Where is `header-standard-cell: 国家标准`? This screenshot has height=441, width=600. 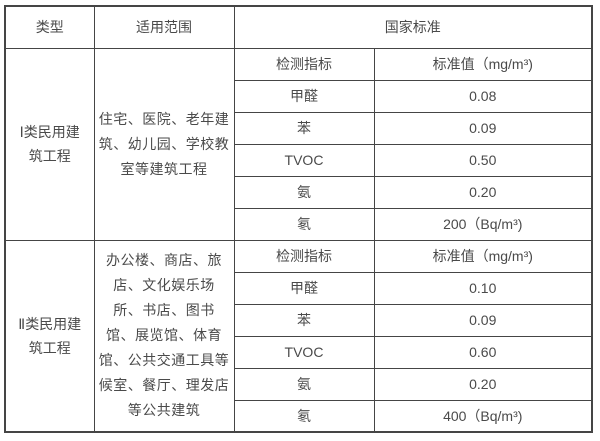 header-standard-cell: 国家标准 is located at coordinates (413, 27).